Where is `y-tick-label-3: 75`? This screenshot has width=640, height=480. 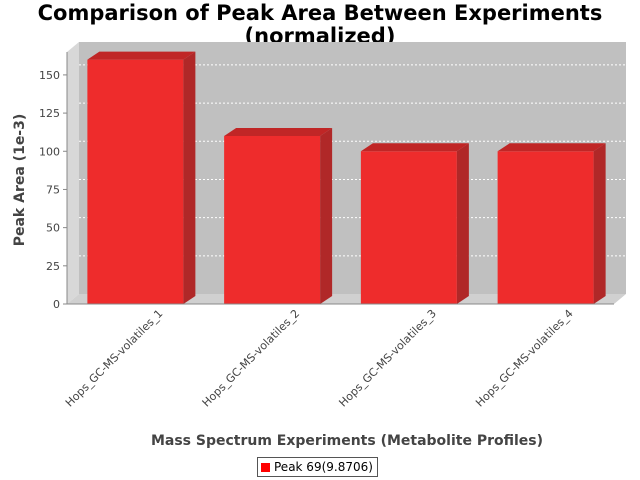
y-tick-label-3: 75 is located at coordinates (53, 189).